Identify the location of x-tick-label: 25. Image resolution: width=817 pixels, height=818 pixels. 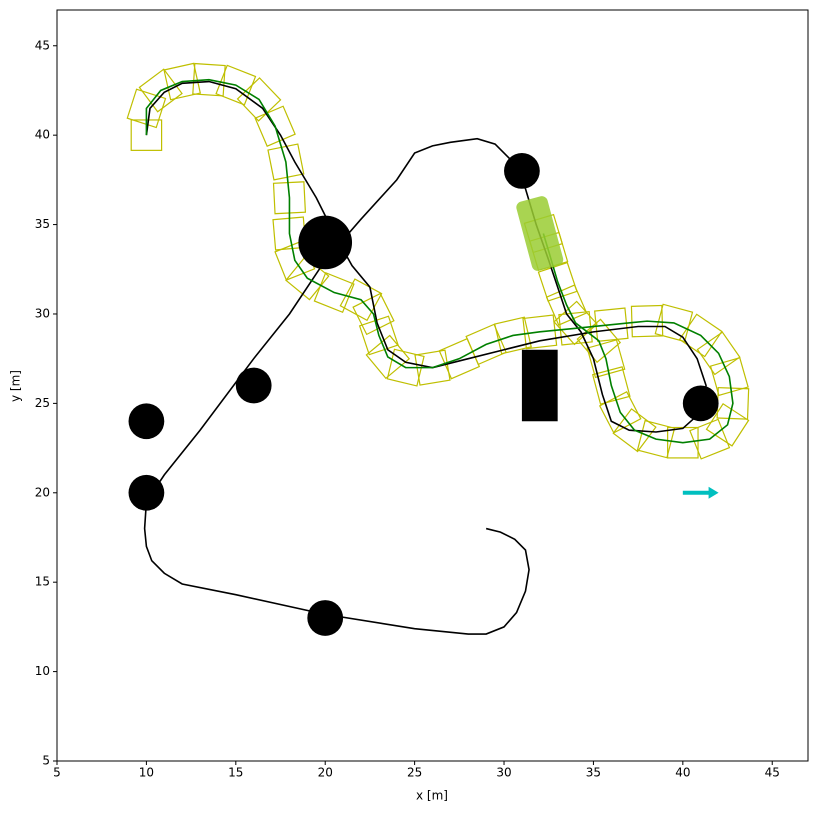
(414, 773).